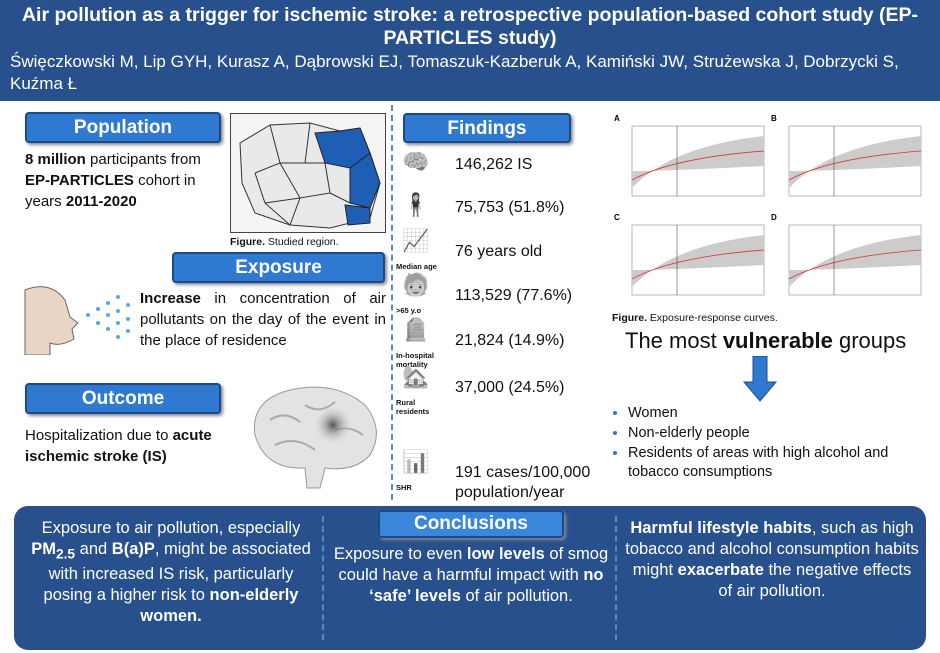  What do you see at coordinates (416, 266) in the screenshot?
I see `finding-label: Median age` at bounding box center [416, 266].